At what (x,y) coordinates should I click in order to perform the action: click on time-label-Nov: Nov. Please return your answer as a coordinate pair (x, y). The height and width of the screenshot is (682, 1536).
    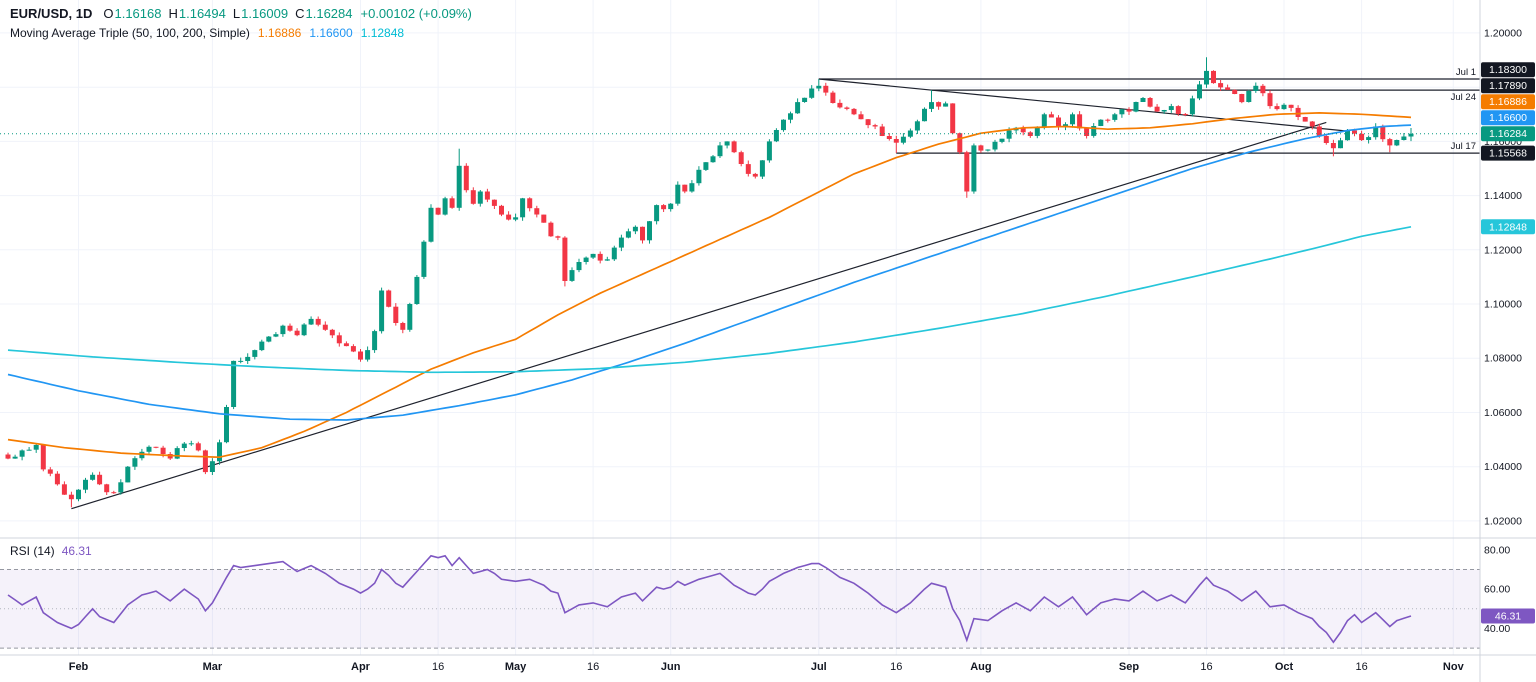
    Looking at the image, I should click on (1454, 667).